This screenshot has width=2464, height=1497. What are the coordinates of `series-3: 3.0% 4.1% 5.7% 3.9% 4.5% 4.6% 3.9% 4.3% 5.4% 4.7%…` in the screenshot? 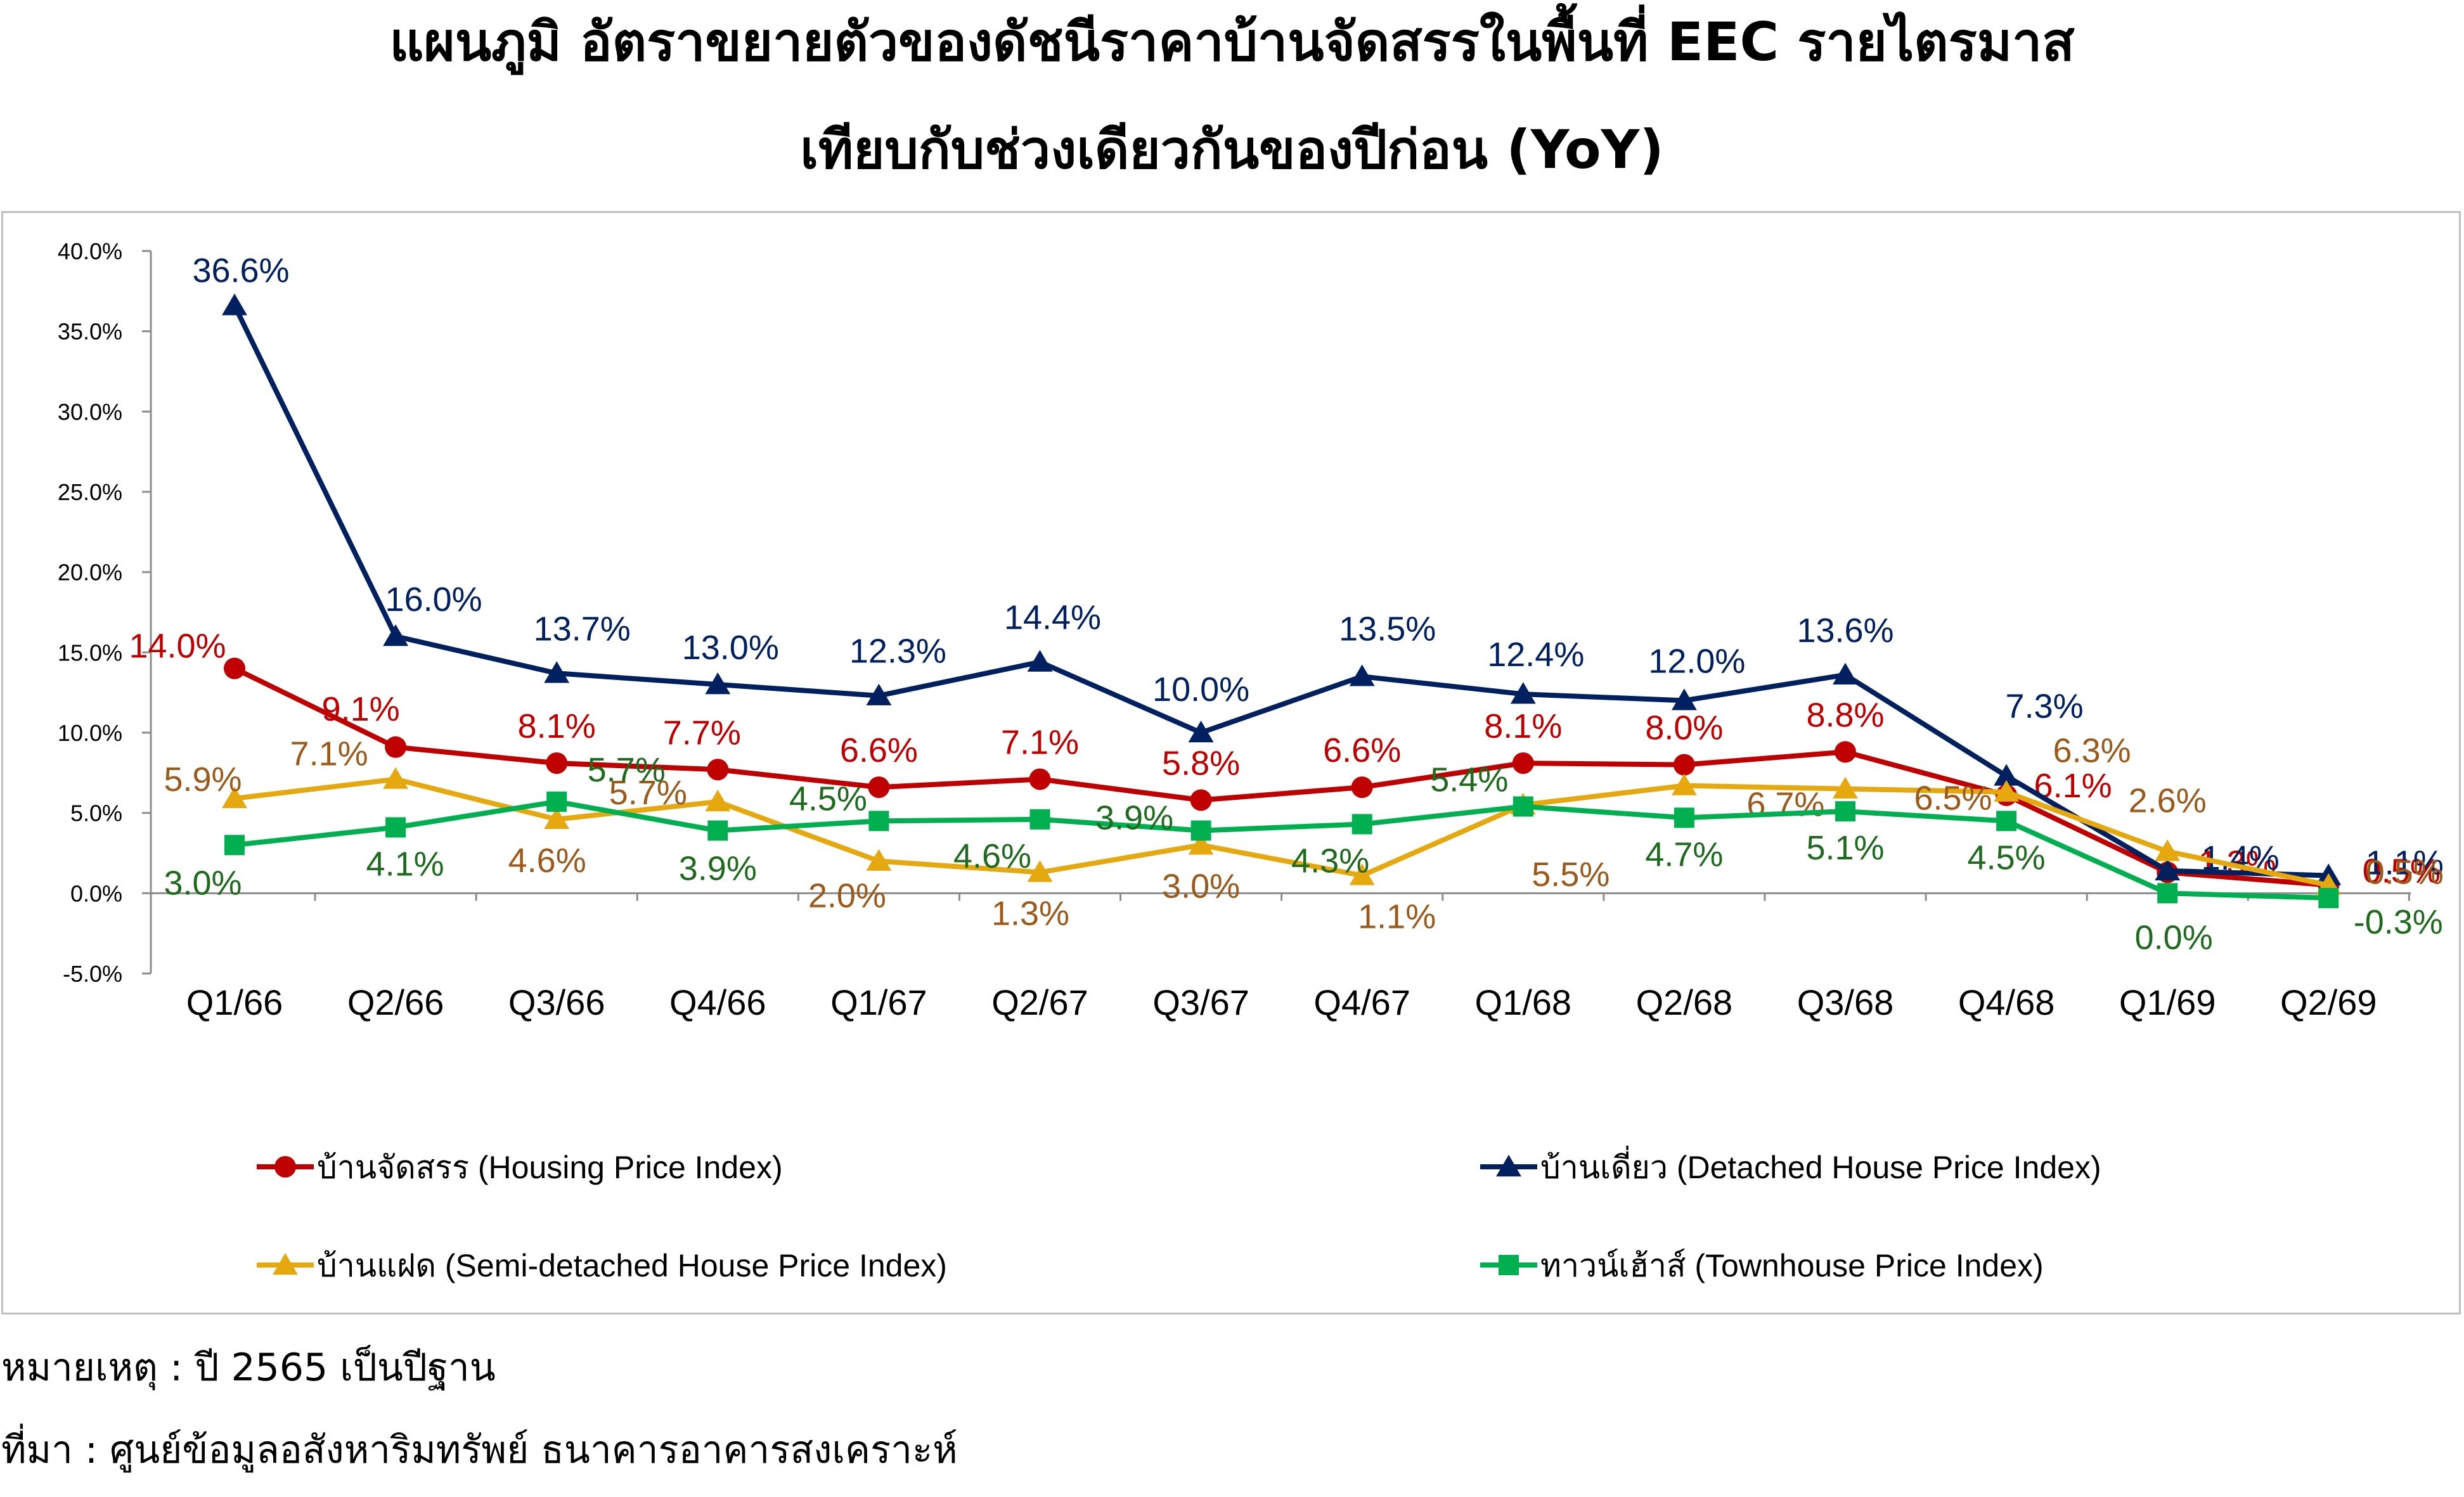 It's located at (1303, 853).